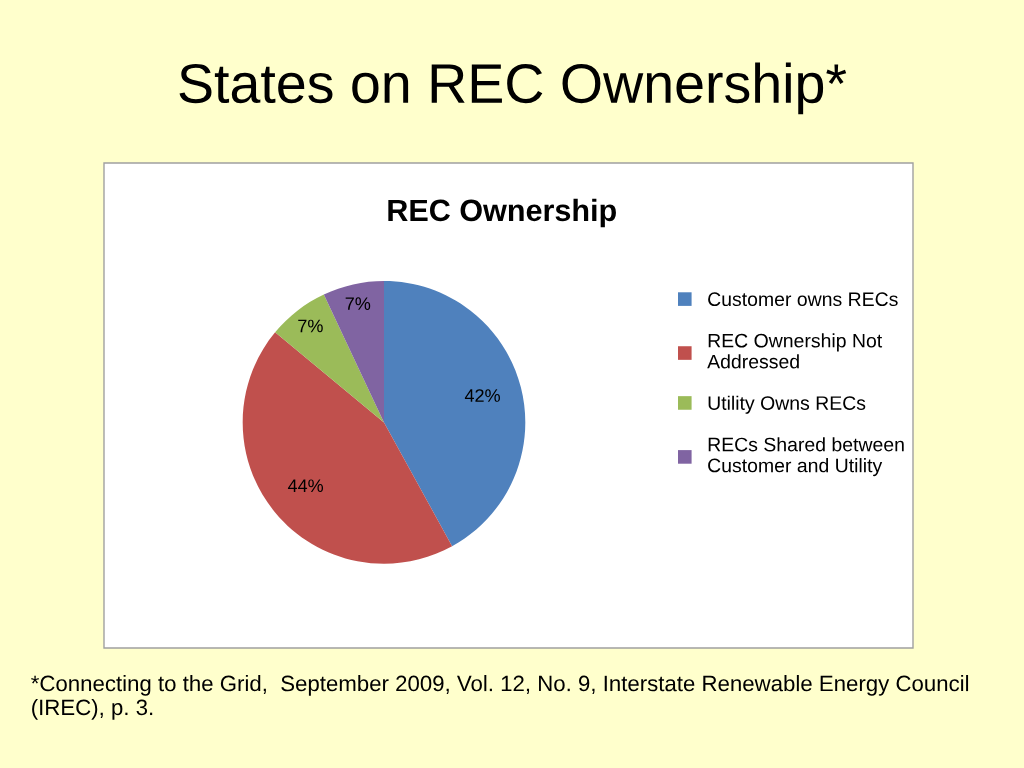 The width and height of the screenshot is (1024, 768). I want to click on text: *Connecting to the Grid, September 2009, Vol. 12, No. 9, Interstate Renewable Energy Council (IREC), p. 3., so click(500, 697).